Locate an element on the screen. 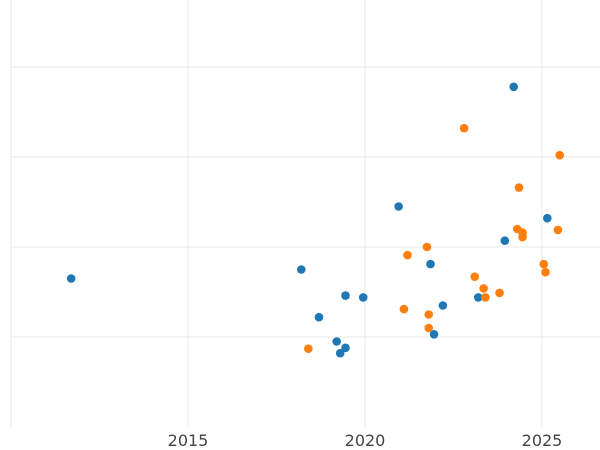 Image resolution: width=600 pixels, height=450 pixels. x-axis-ticks: 2015 2020 2025 is located at coordinates (365, 440).